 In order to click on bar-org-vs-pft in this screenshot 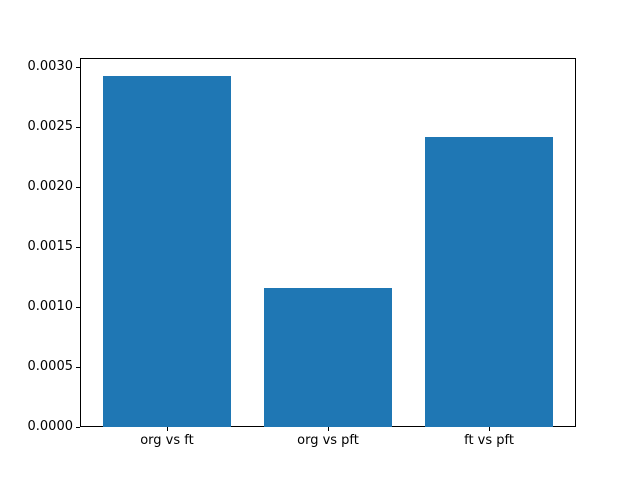, I will do `click(328, 357)`.